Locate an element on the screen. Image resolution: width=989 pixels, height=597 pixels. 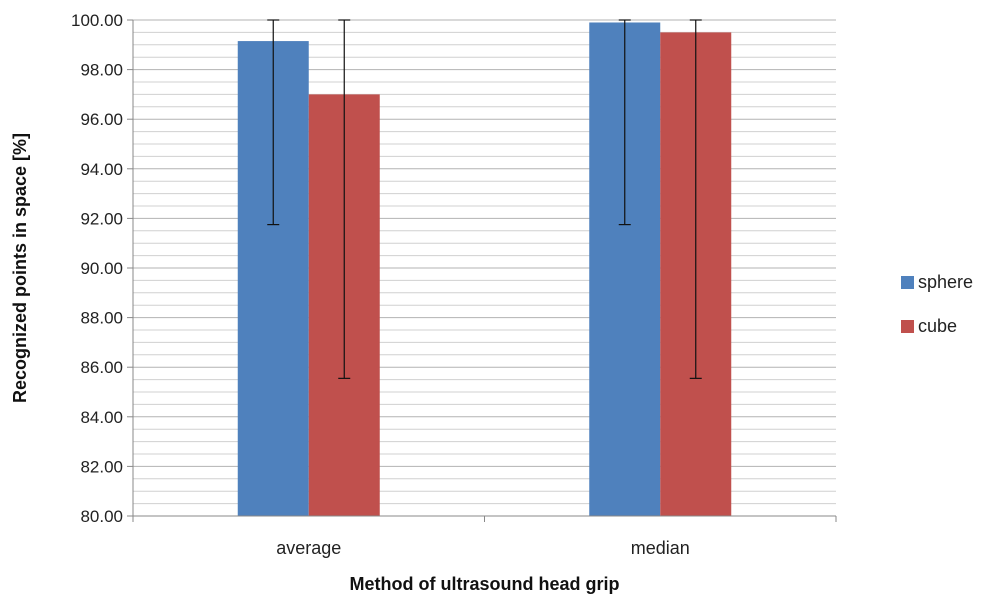
x-category-label: average is located at coordinates (308, 548).